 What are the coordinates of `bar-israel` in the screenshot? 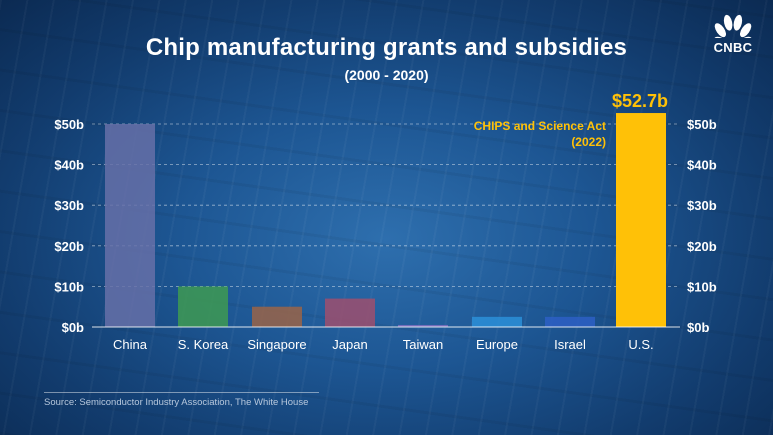 It's located at (570, 321).